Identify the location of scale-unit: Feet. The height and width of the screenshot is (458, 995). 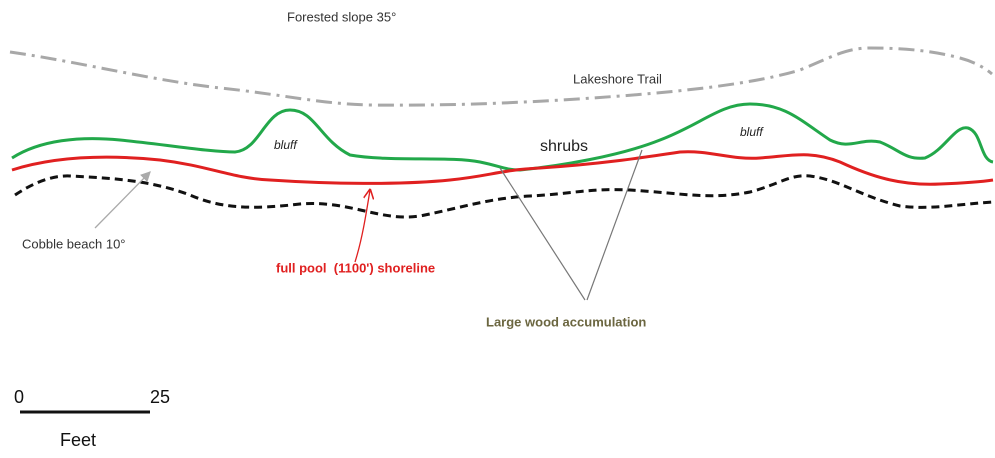
(78, 440).